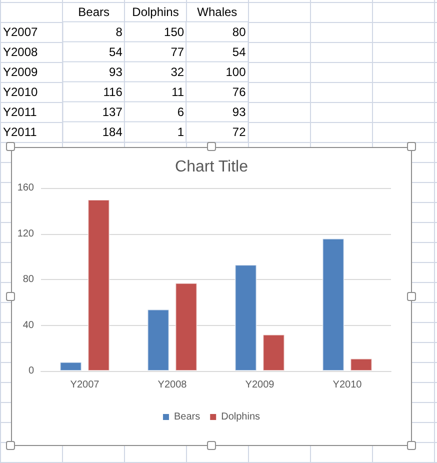 Image resolution: width=437 pixels, height=463 pixels. I want to click on legend-label: Bears, so click(187, 417).